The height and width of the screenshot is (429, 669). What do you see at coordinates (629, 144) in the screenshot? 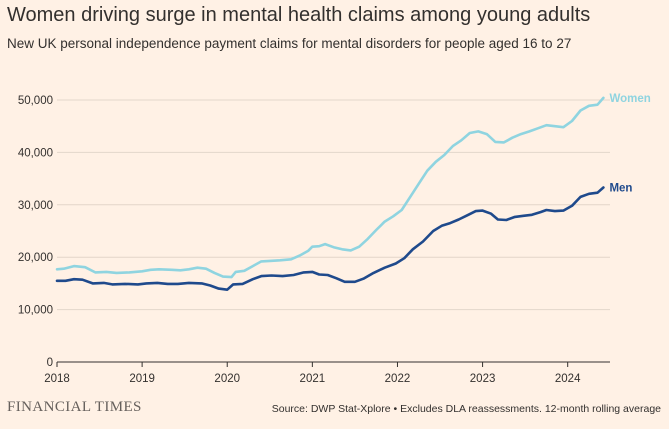
I see `label-layer: Women Men` at bounding box center [629, 144].